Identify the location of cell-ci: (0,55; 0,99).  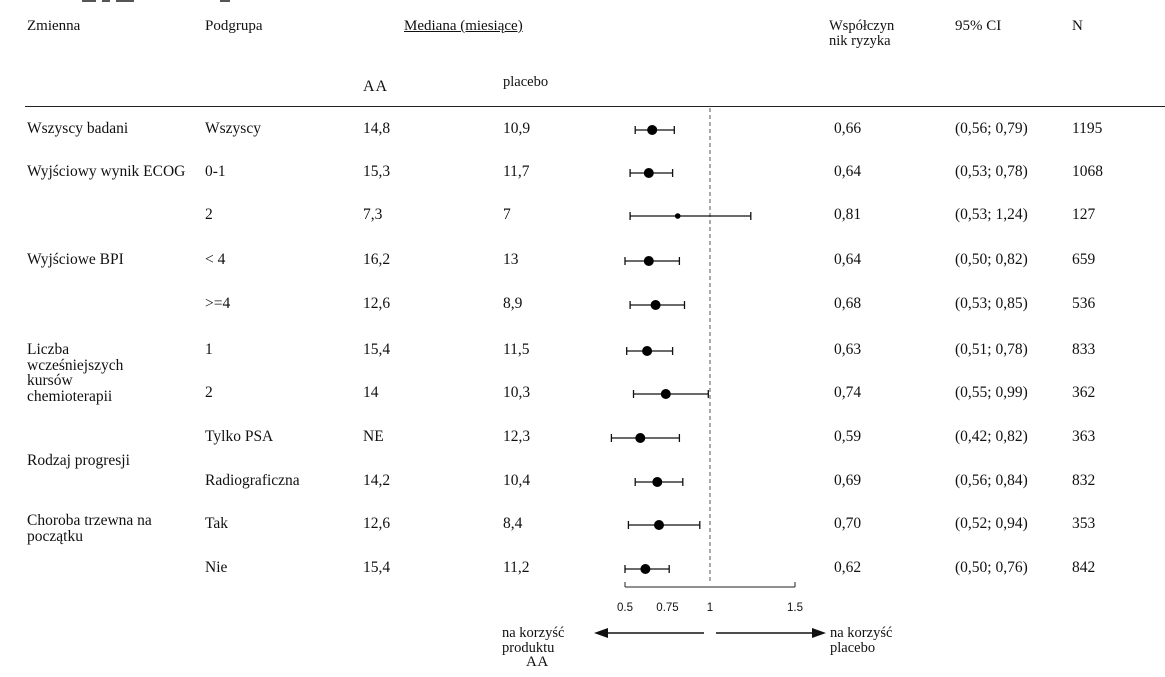
(991, 392).